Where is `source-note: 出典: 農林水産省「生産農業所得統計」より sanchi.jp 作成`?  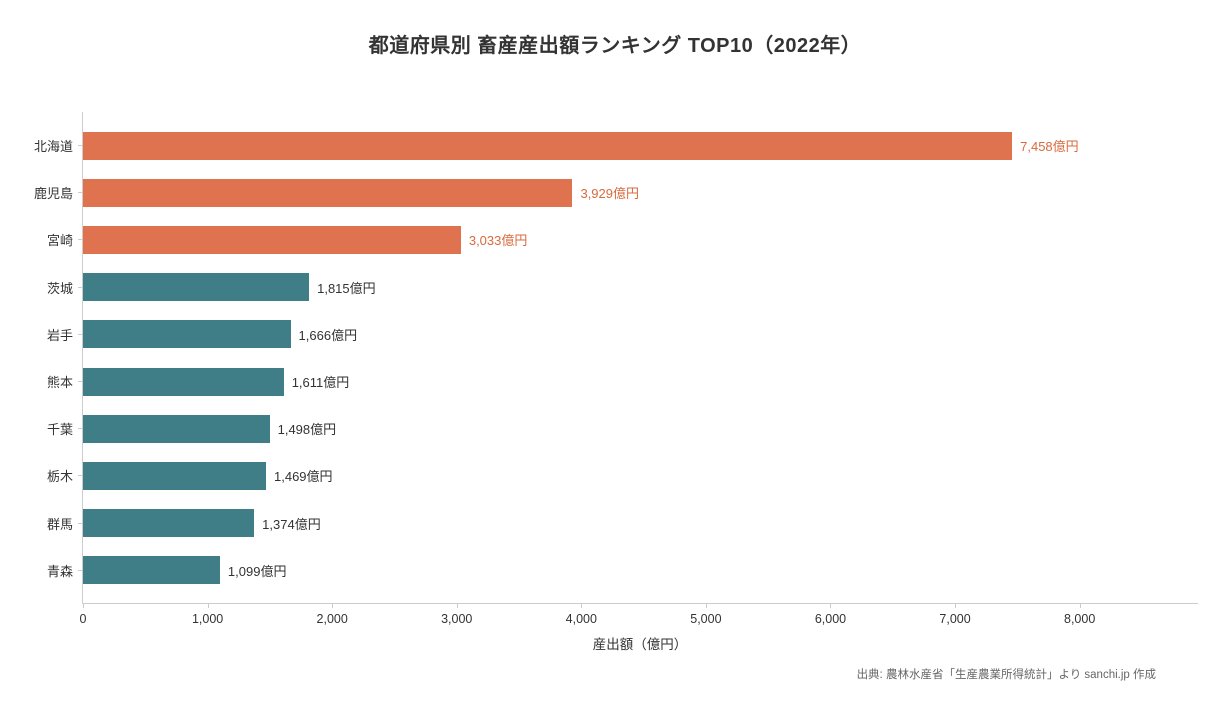 source-note: 出典: 農林水産省「生産農業所得統計」より sanchi.jp 作成 is located at coordinates (1006, 675).